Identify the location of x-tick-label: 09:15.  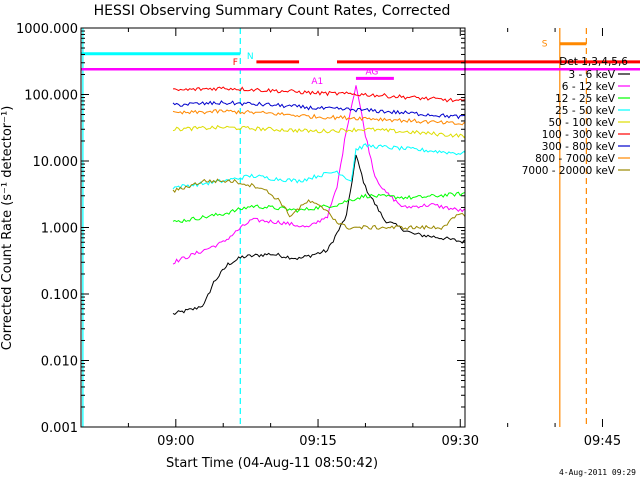
(317, 441).